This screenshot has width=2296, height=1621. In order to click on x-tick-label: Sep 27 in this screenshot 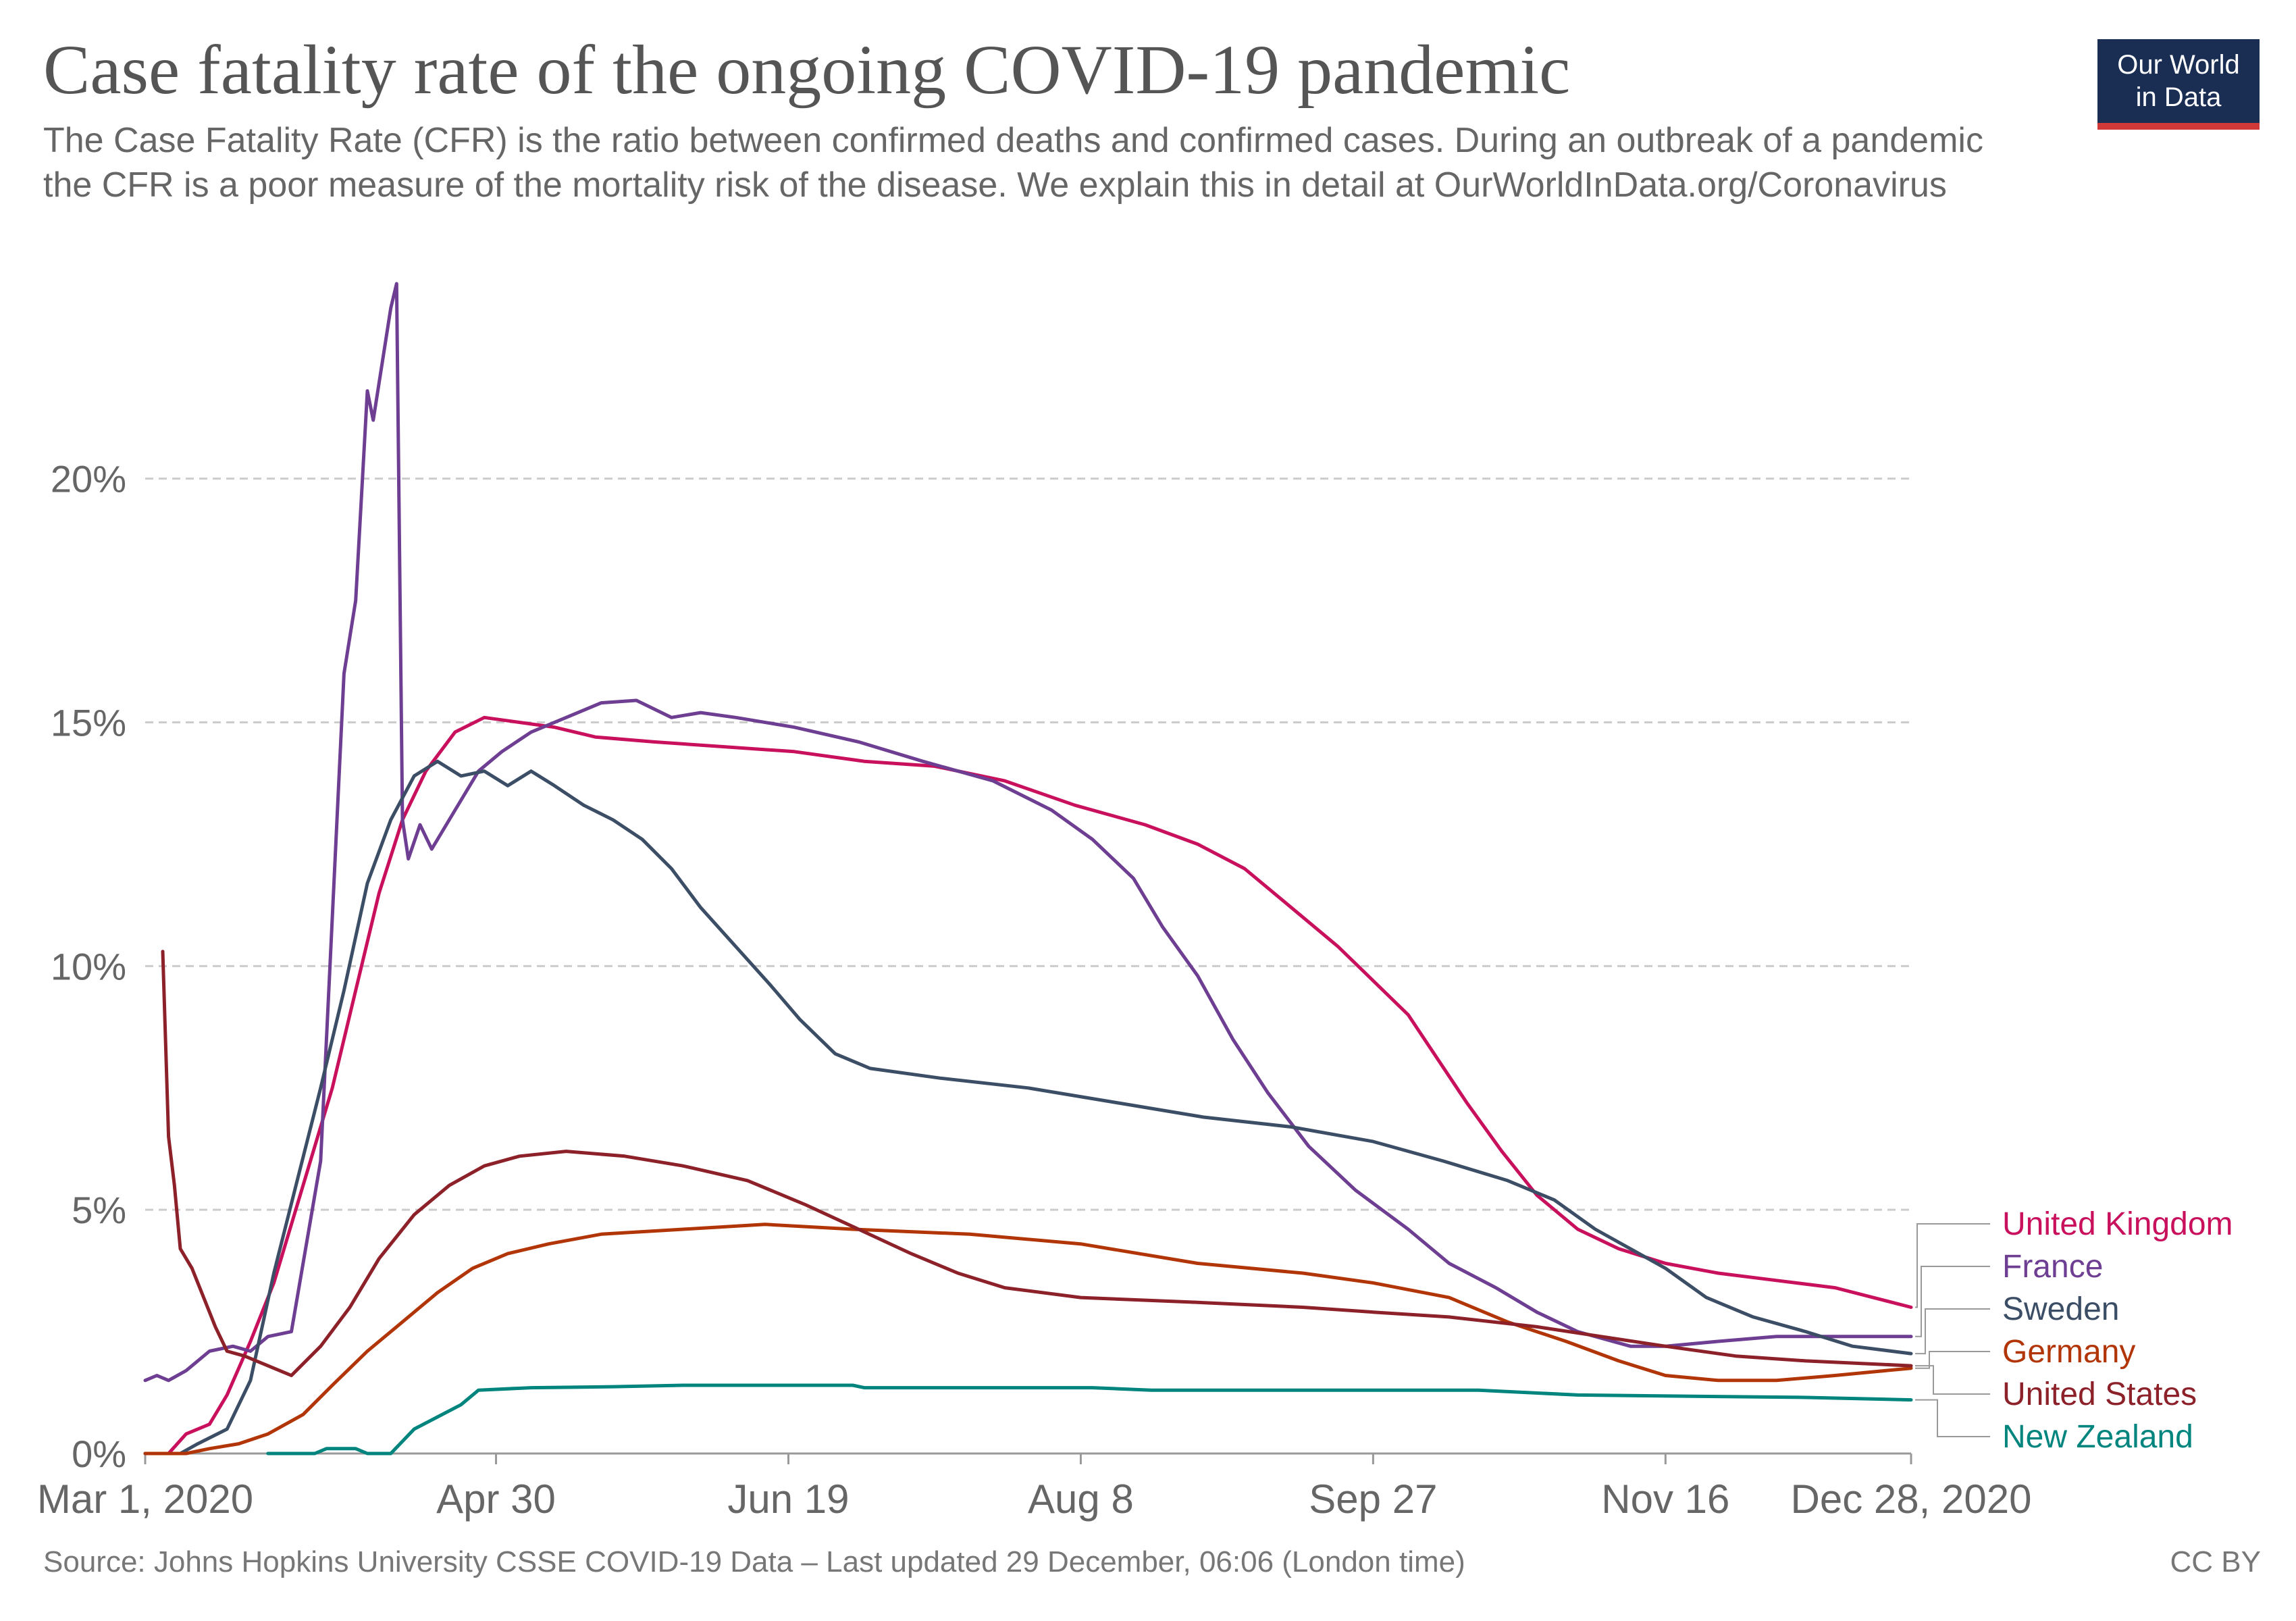, I will do `click(1373, 1499)`.